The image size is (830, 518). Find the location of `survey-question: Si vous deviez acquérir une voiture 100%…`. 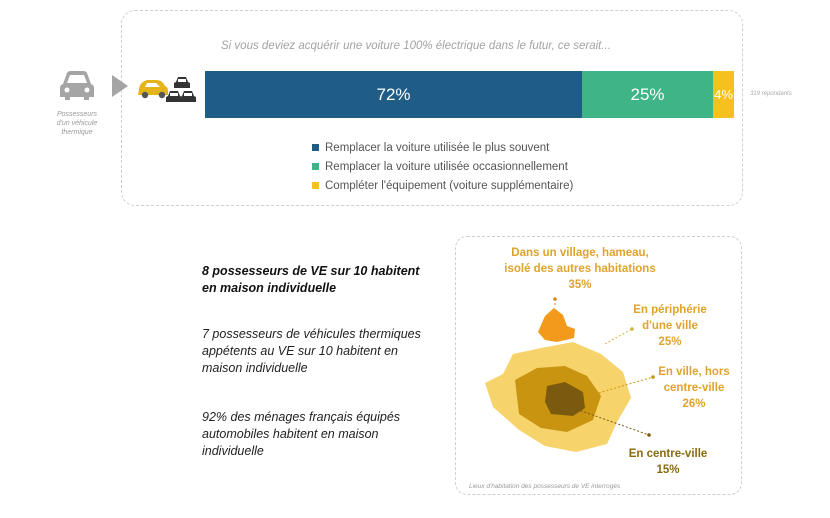

survey-question: Si vous deviez acquérir une voiture 100%… is located at coordinates (416, 46).